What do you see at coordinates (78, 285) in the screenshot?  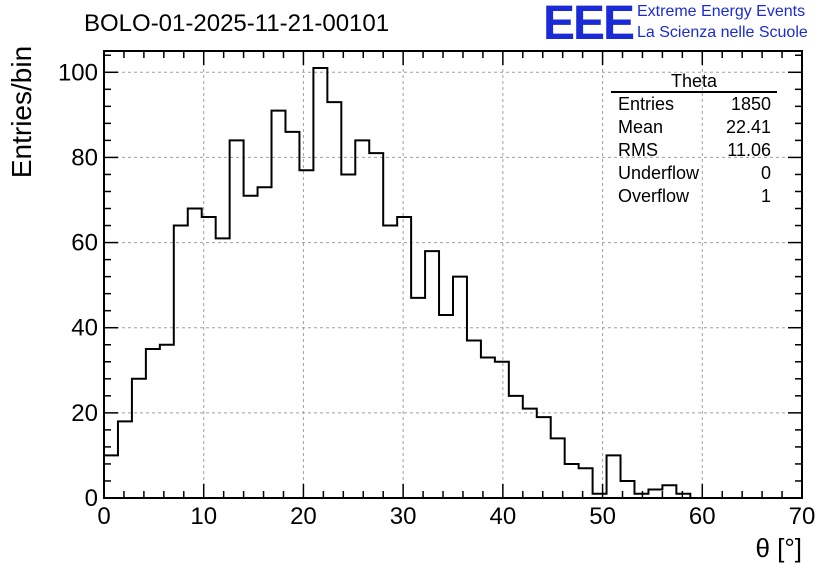 I see `y-tick-labels: 0 20 40 60 80 100` at bounding box center [78, 285].